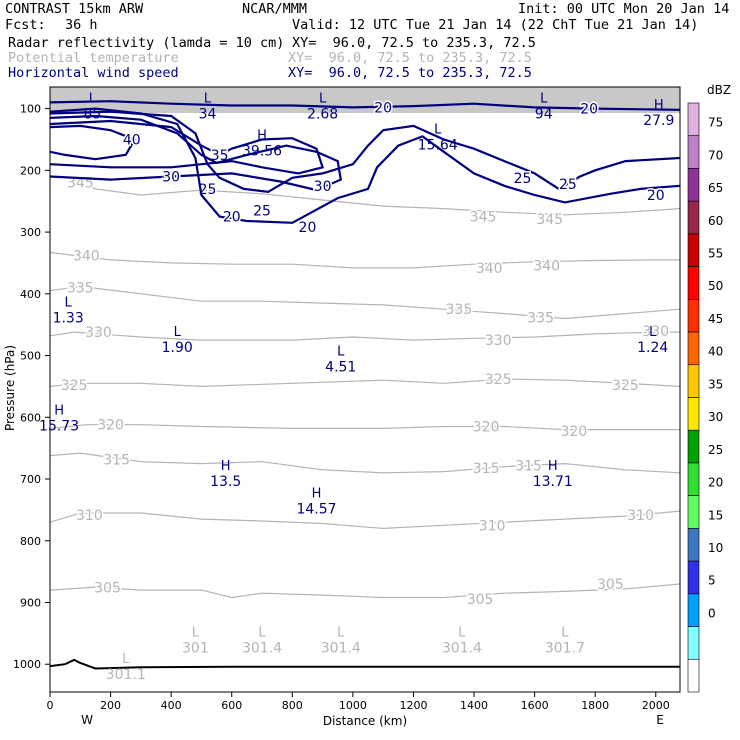  Describe the element at coordinates (292, 705) in the screenshot. I see `x-tick-label: 800` at that location.